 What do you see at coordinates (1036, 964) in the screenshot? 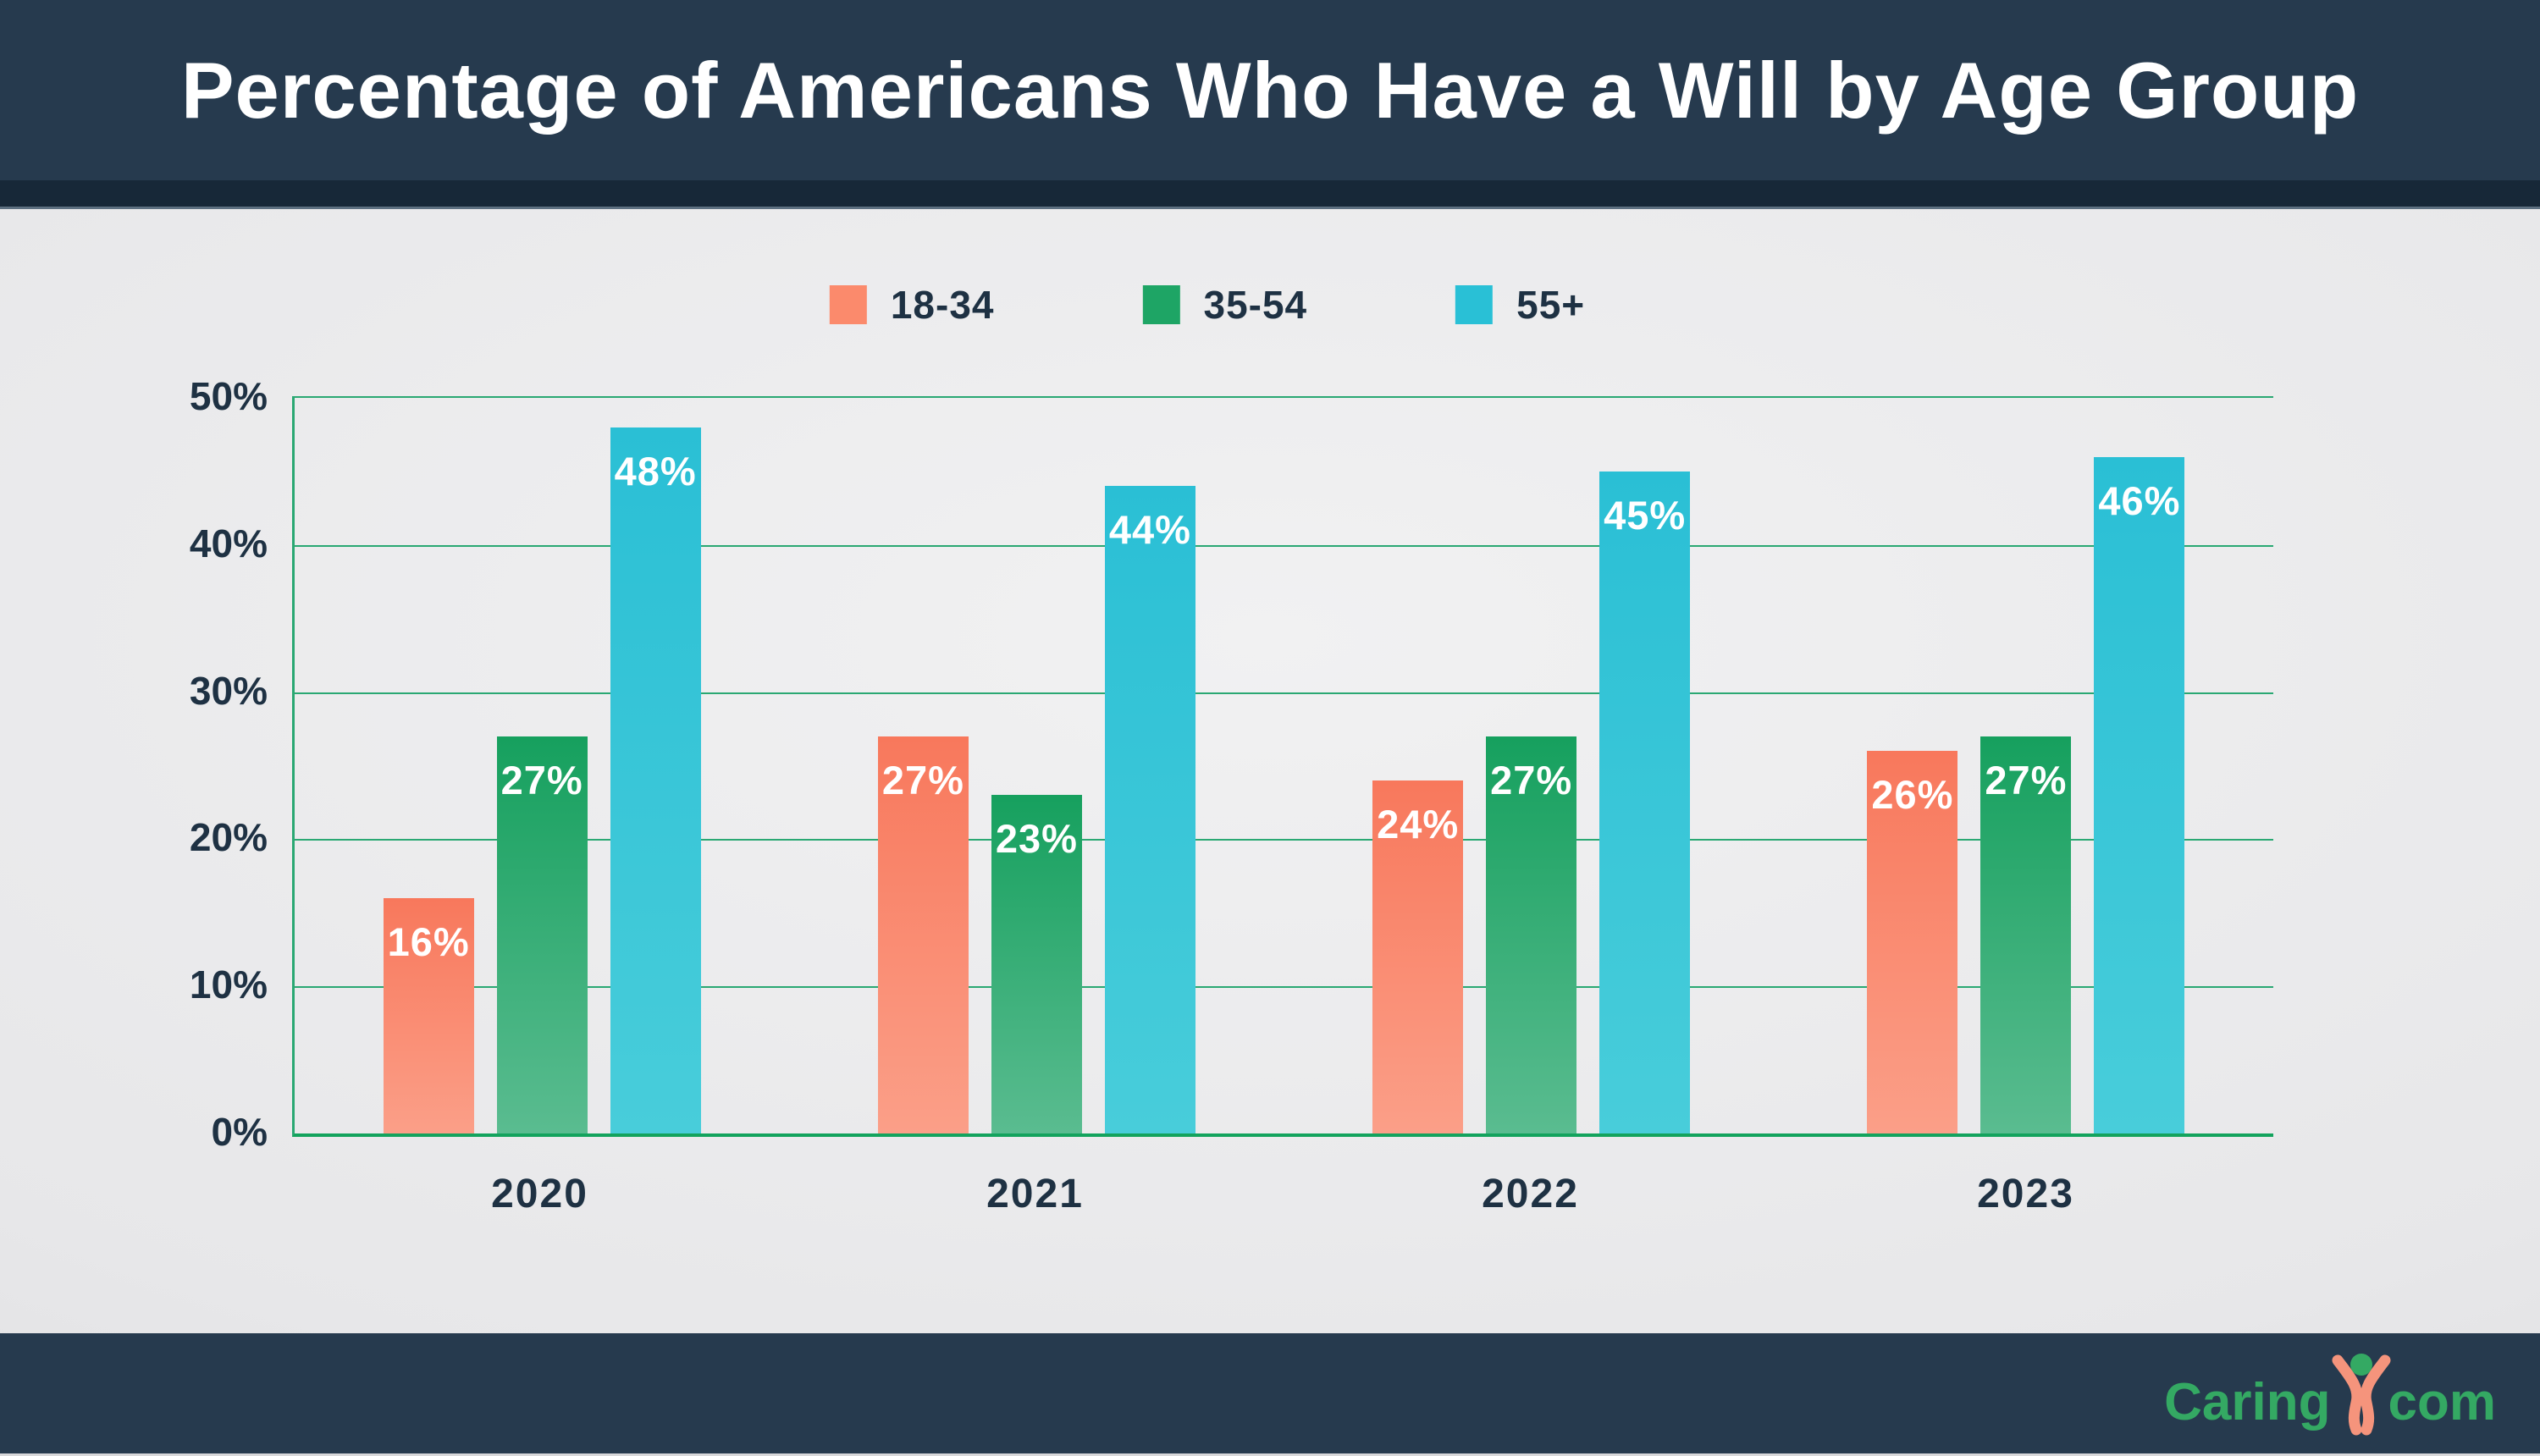
I see `bar-35-54-2021: 23%` at bounding box center [1036, 964].